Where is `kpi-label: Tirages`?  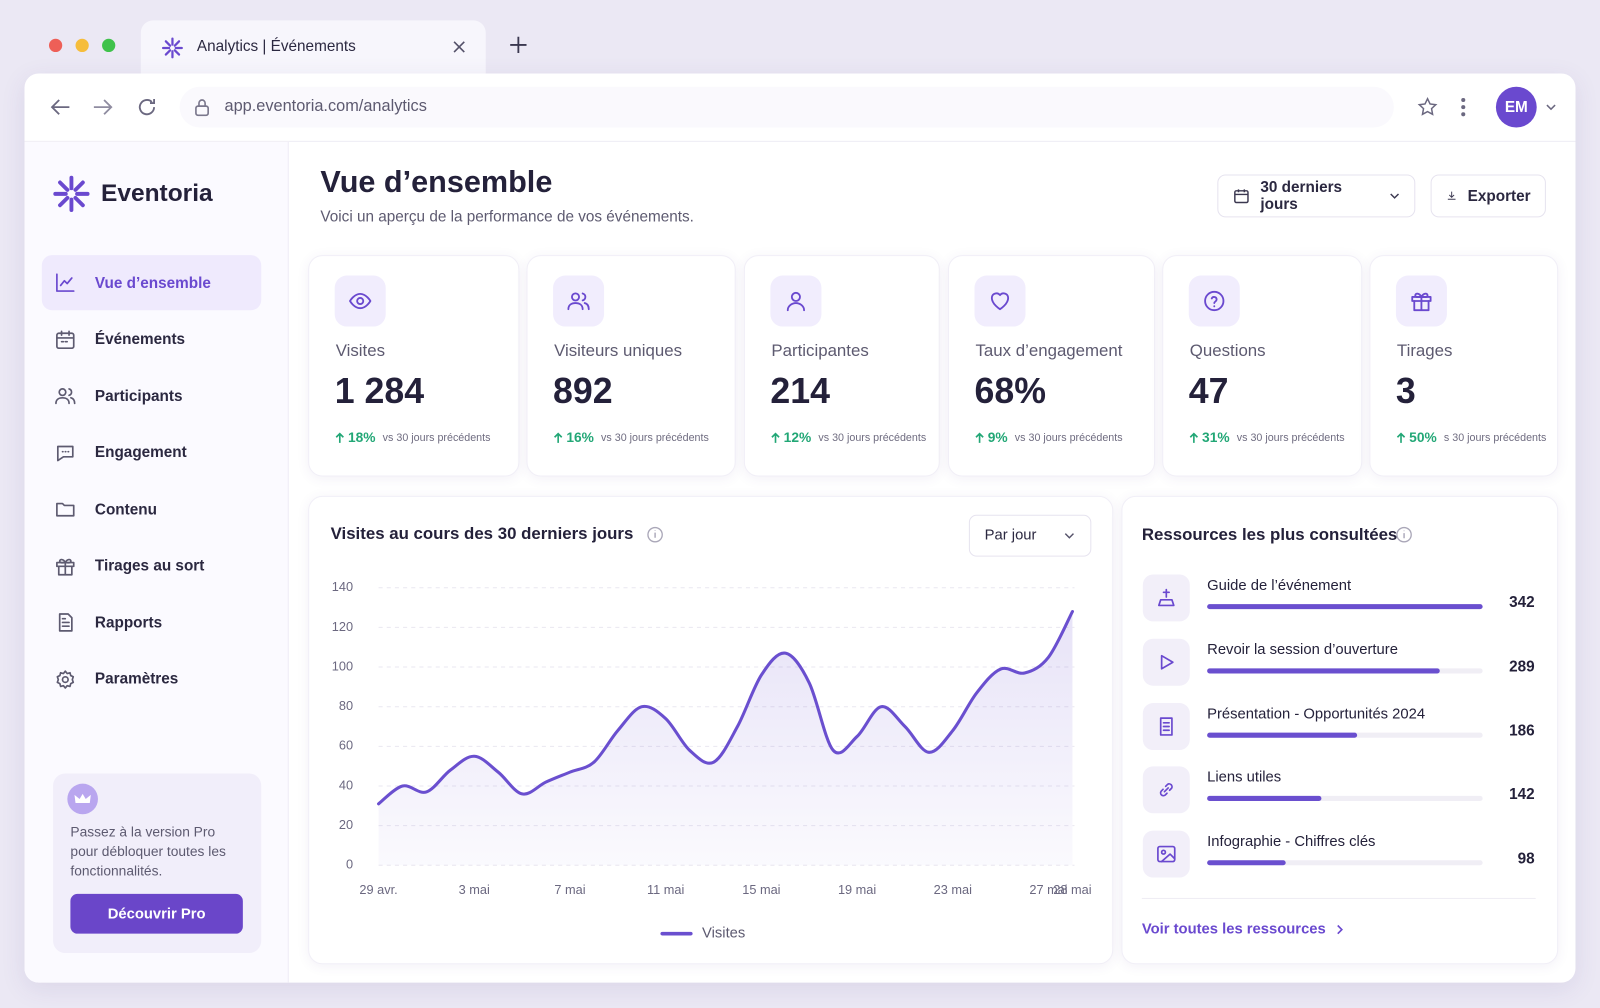
kpi-label: Tirages is located at coordinates (1424, 351).